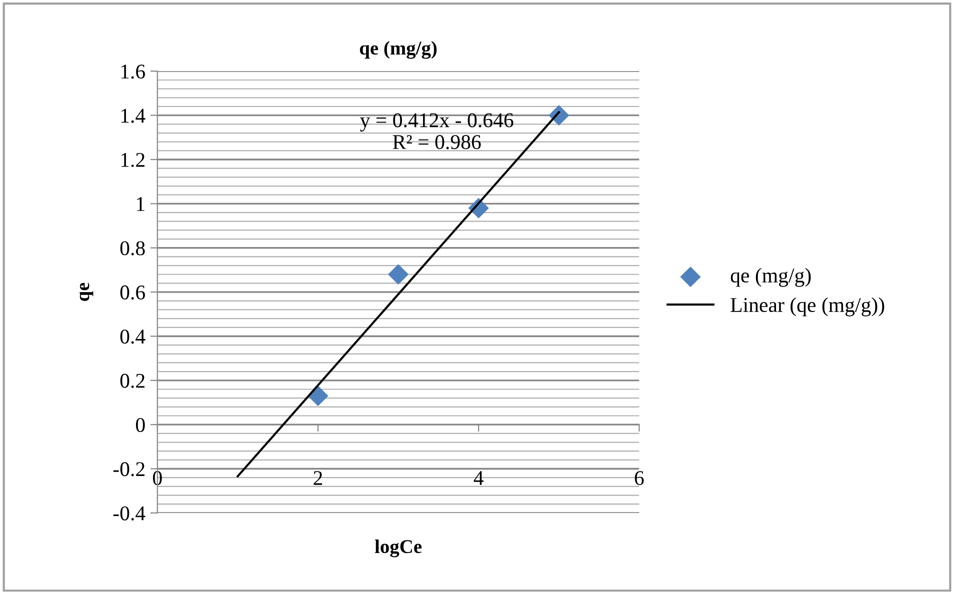 This screenshot has height=593, width=954. What do you see at coordinates (479, 478) in the screenshot?
I see `x-tick-label: 4` at bounding box center [479, 478].